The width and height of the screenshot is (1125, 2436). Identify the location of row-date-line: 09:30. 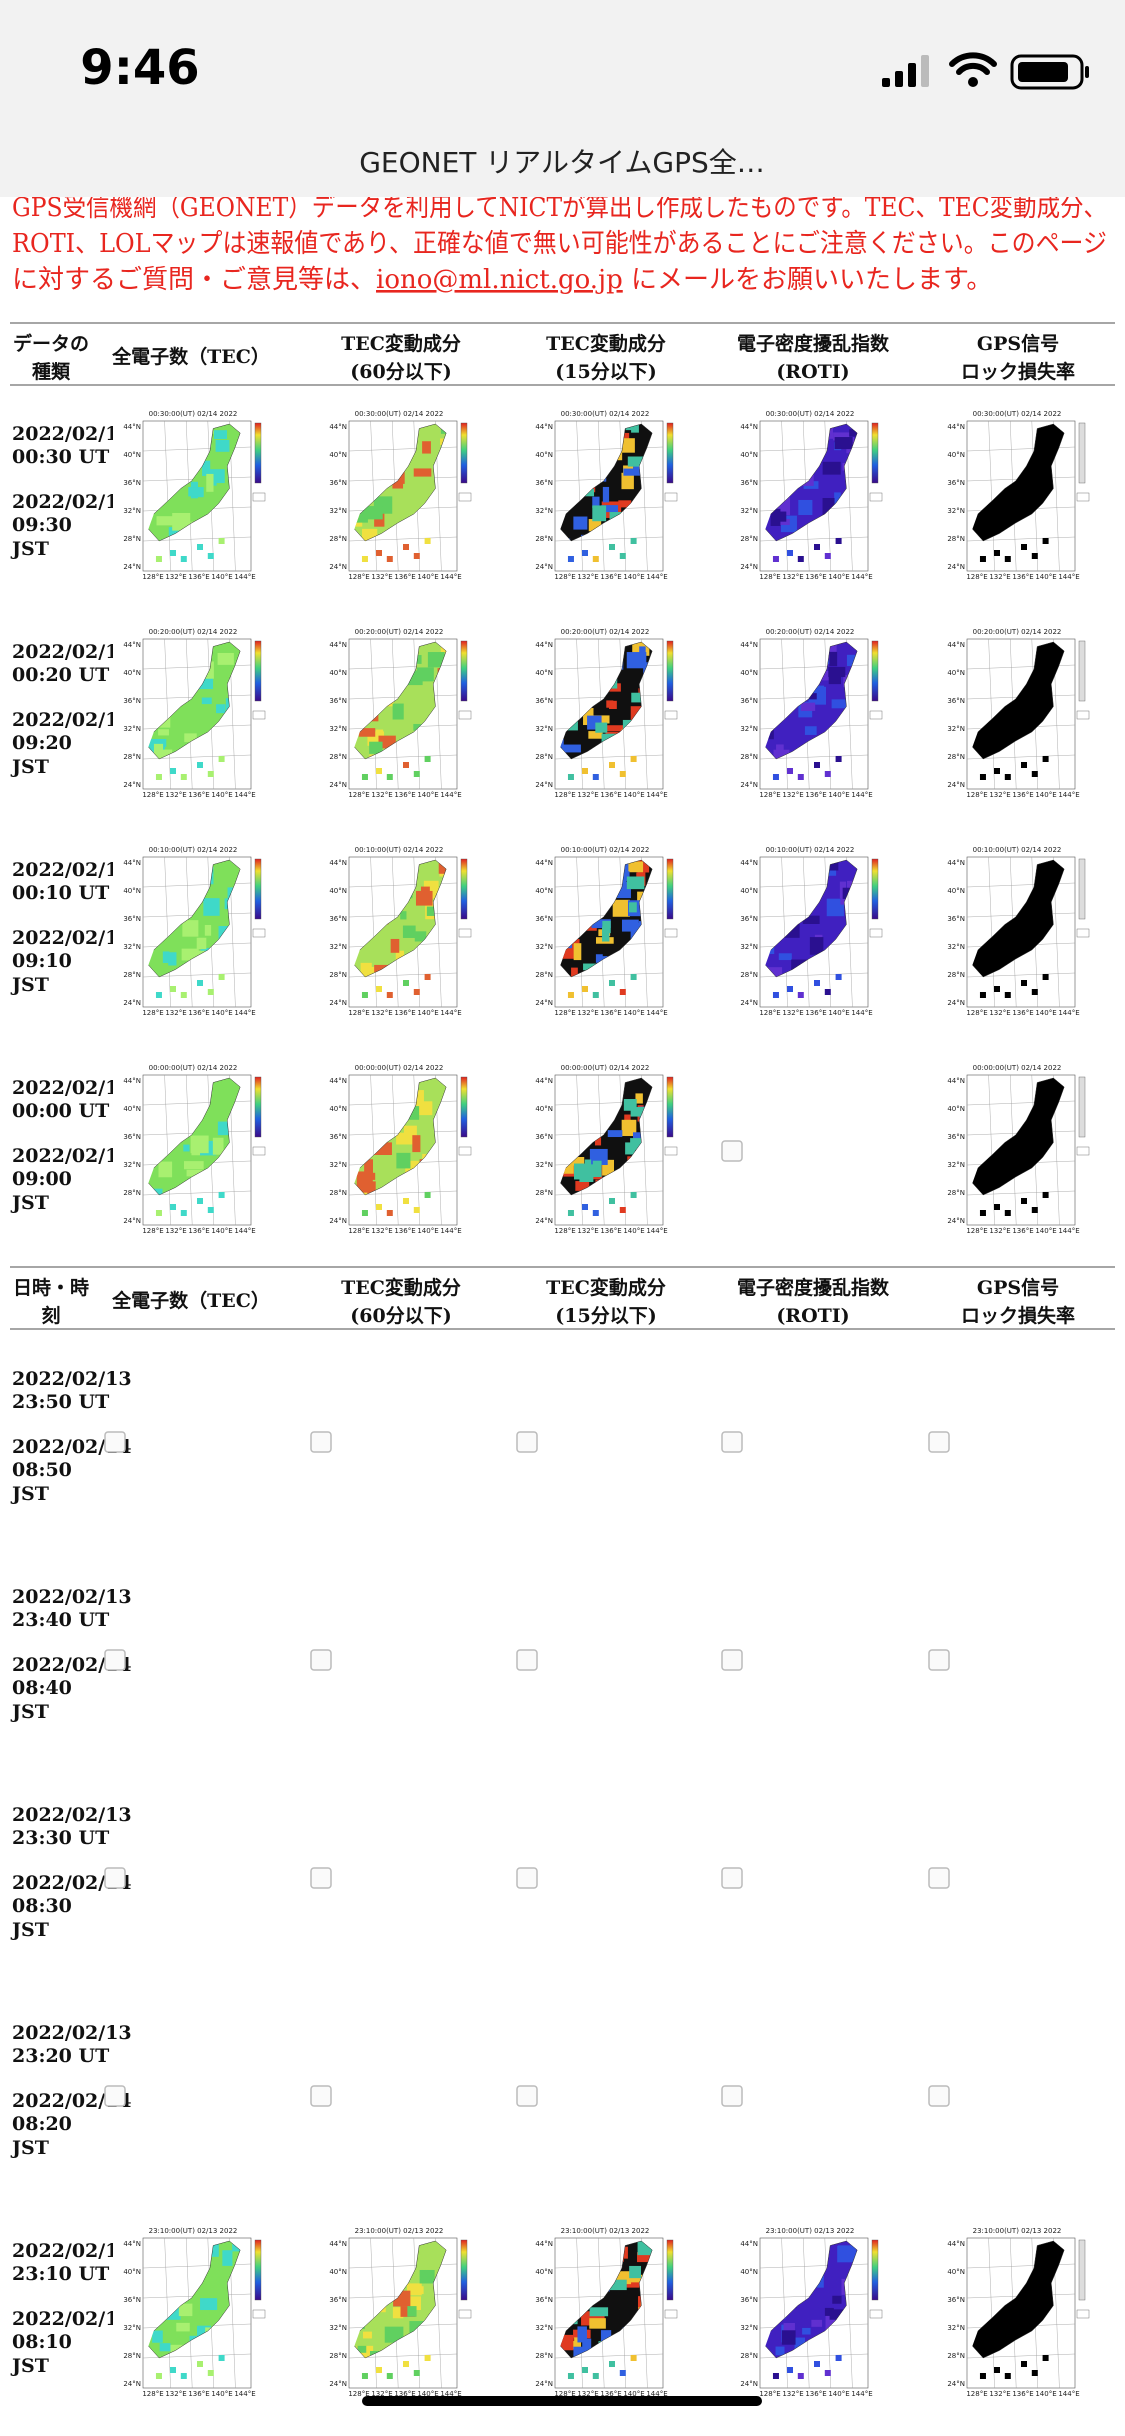
(42, 525).